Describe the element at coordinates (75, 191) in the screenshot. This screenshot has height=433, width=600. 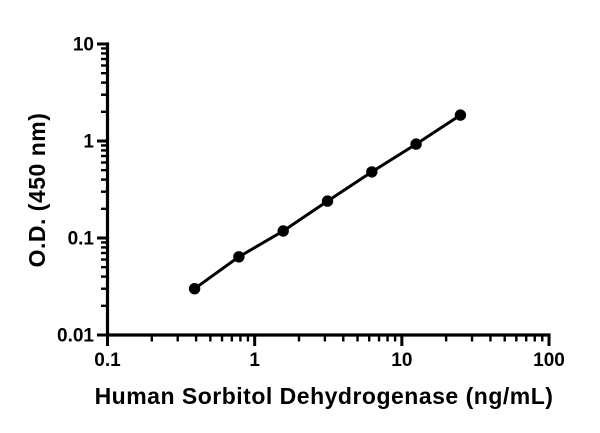
I see `y-axis-tick-labels: 0.01 0.1 1 10` at that location.